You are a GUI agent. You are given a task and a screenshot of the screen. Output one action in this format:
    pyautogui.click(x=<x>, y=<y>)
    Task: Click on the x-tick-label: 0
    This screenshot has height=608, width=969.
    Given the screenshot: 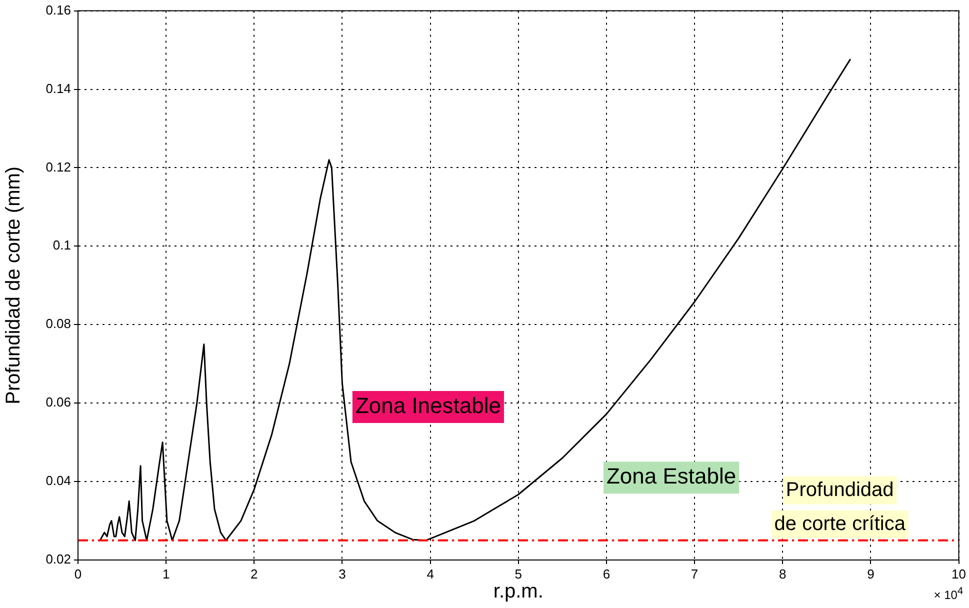 What is the action you would take?
    pyautogui.click(x=78, y=574)
    